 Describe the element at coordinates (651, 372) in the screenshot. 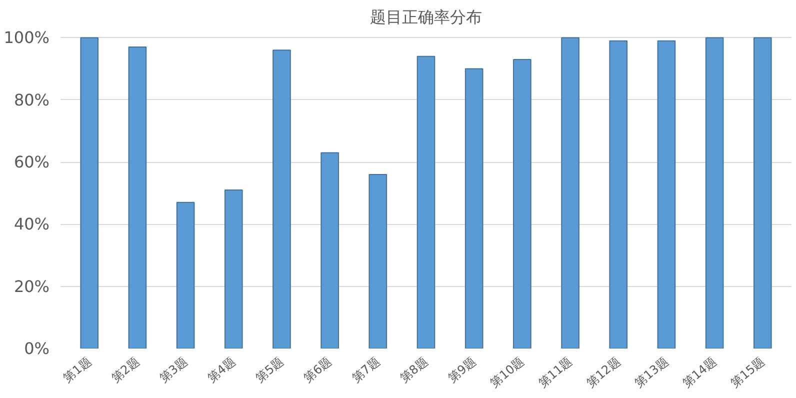

I see `x-tick-label: 第13题` at that location.